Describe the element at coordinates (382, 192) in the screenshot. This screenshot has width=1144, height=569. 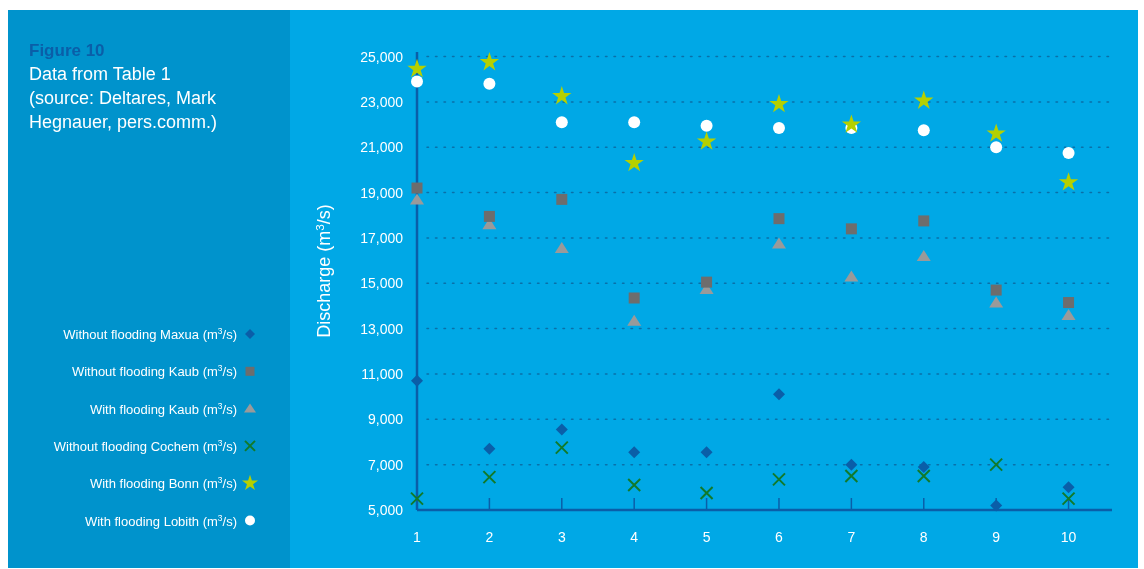
I see `y-tick-label: 19,000` at that location.